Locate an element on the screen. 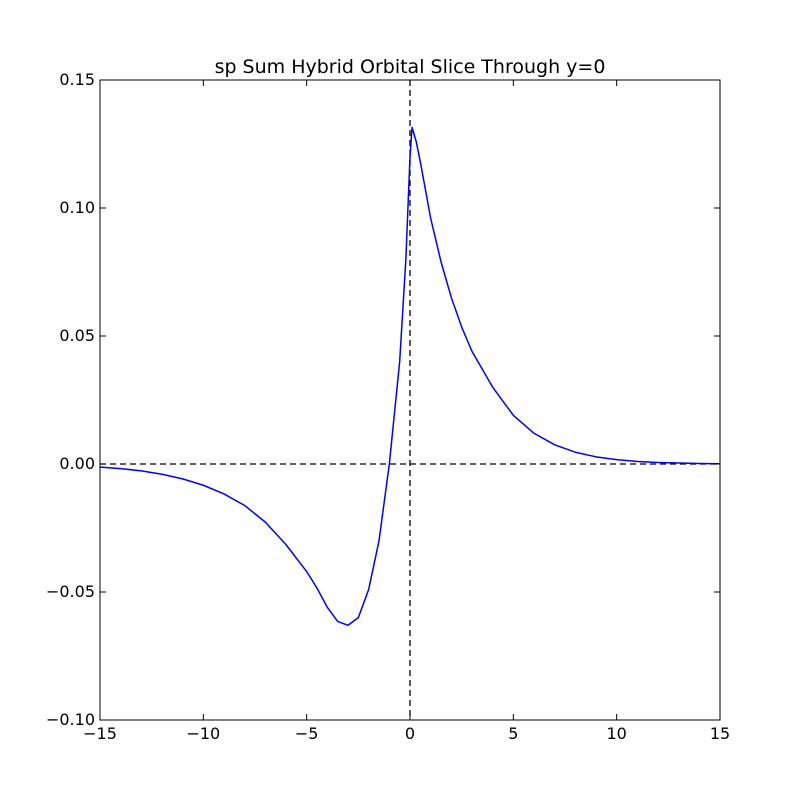 This screenshot has height=800, width=800. x-tick-label: 15 is located at coordinates (720, 733).